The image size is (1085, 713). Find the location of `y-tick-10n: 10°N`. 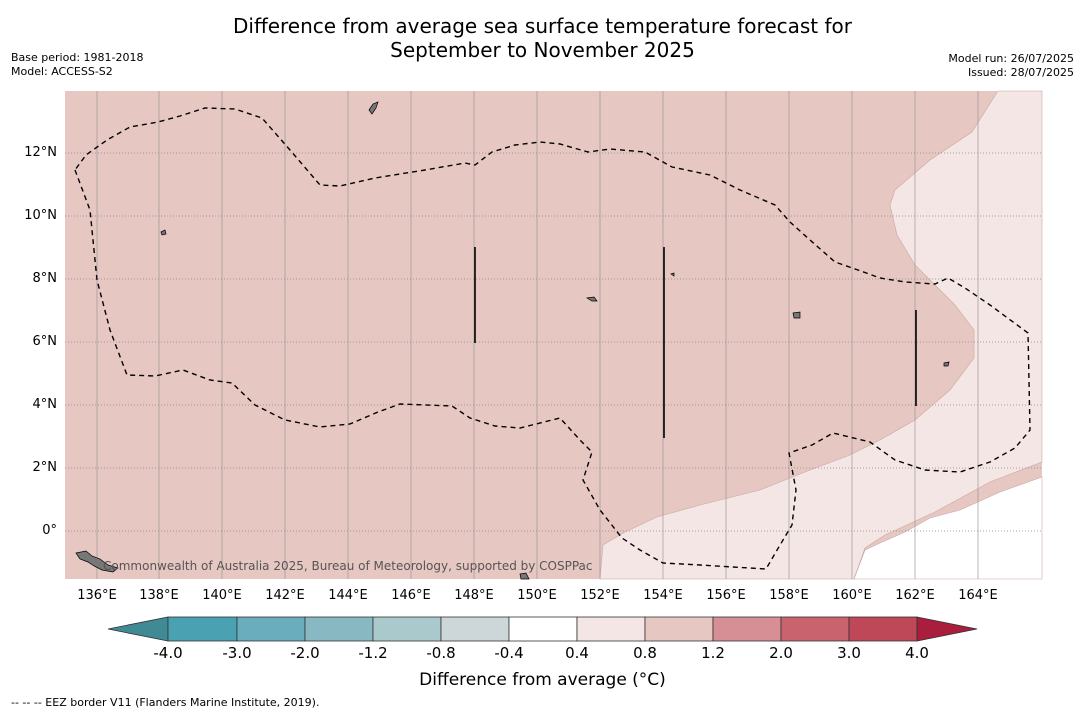

y-tick-10n: 10°N is located at coordinates (40, 215).